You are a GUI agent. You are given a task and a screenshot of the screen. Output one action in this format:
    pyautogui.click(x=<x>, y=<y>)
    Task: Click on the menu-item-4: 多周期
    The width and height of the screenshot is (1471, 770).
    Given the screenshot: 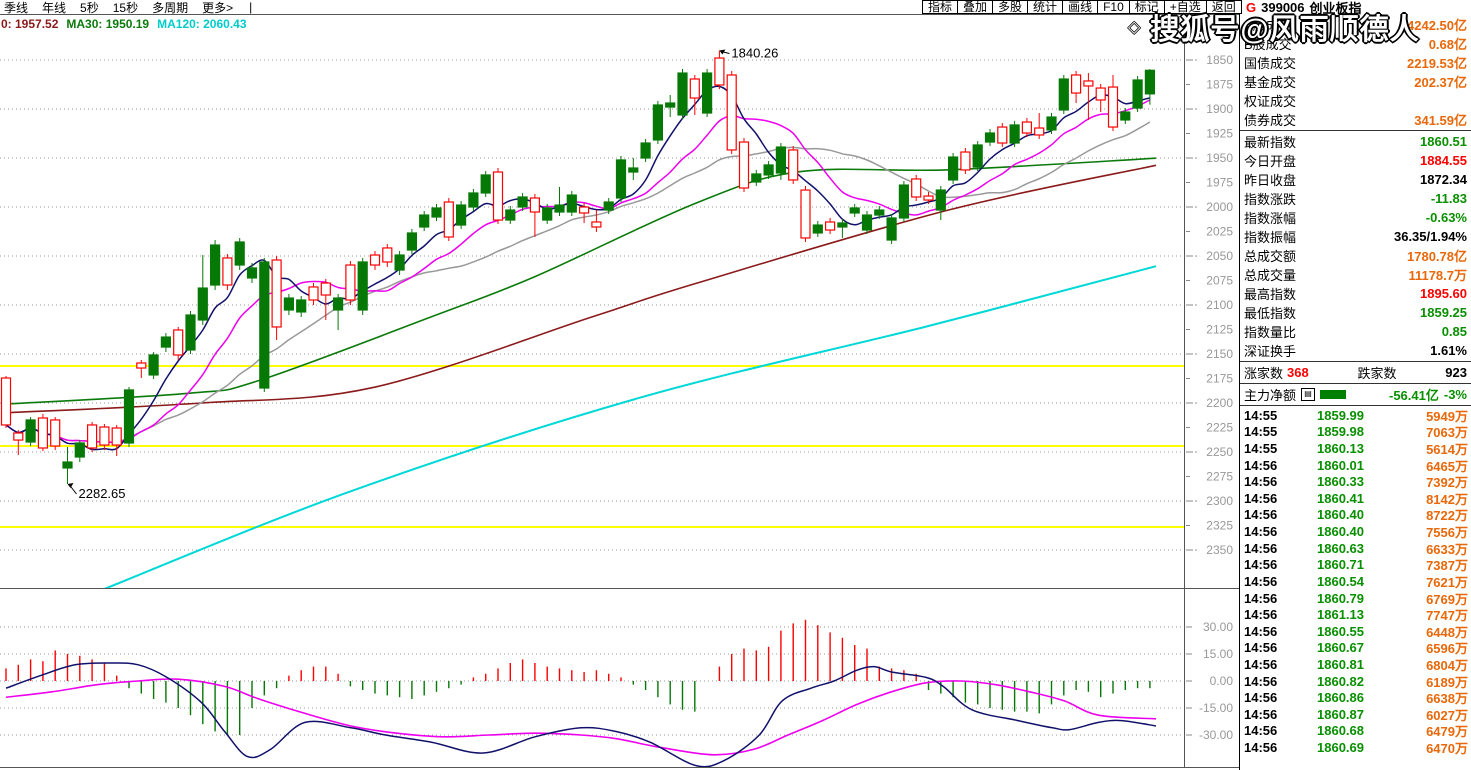 What is the action you would take?
    pyautogui.click(x=170, y=7)
    